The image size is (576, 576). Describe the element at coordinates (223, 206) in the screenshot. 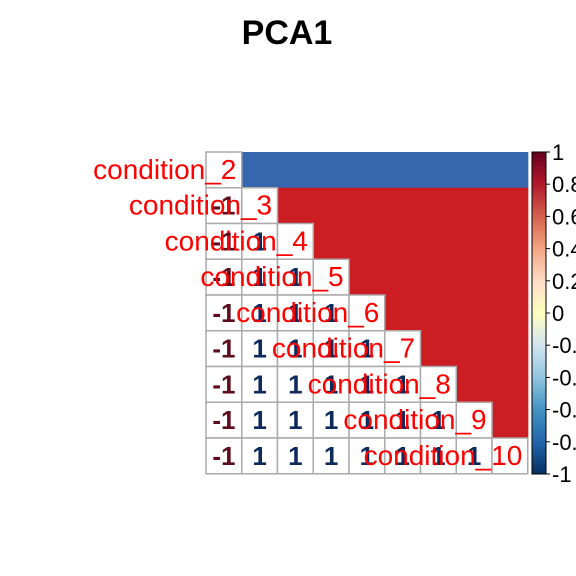

I see `cell-value-1-0: -1` at that location.